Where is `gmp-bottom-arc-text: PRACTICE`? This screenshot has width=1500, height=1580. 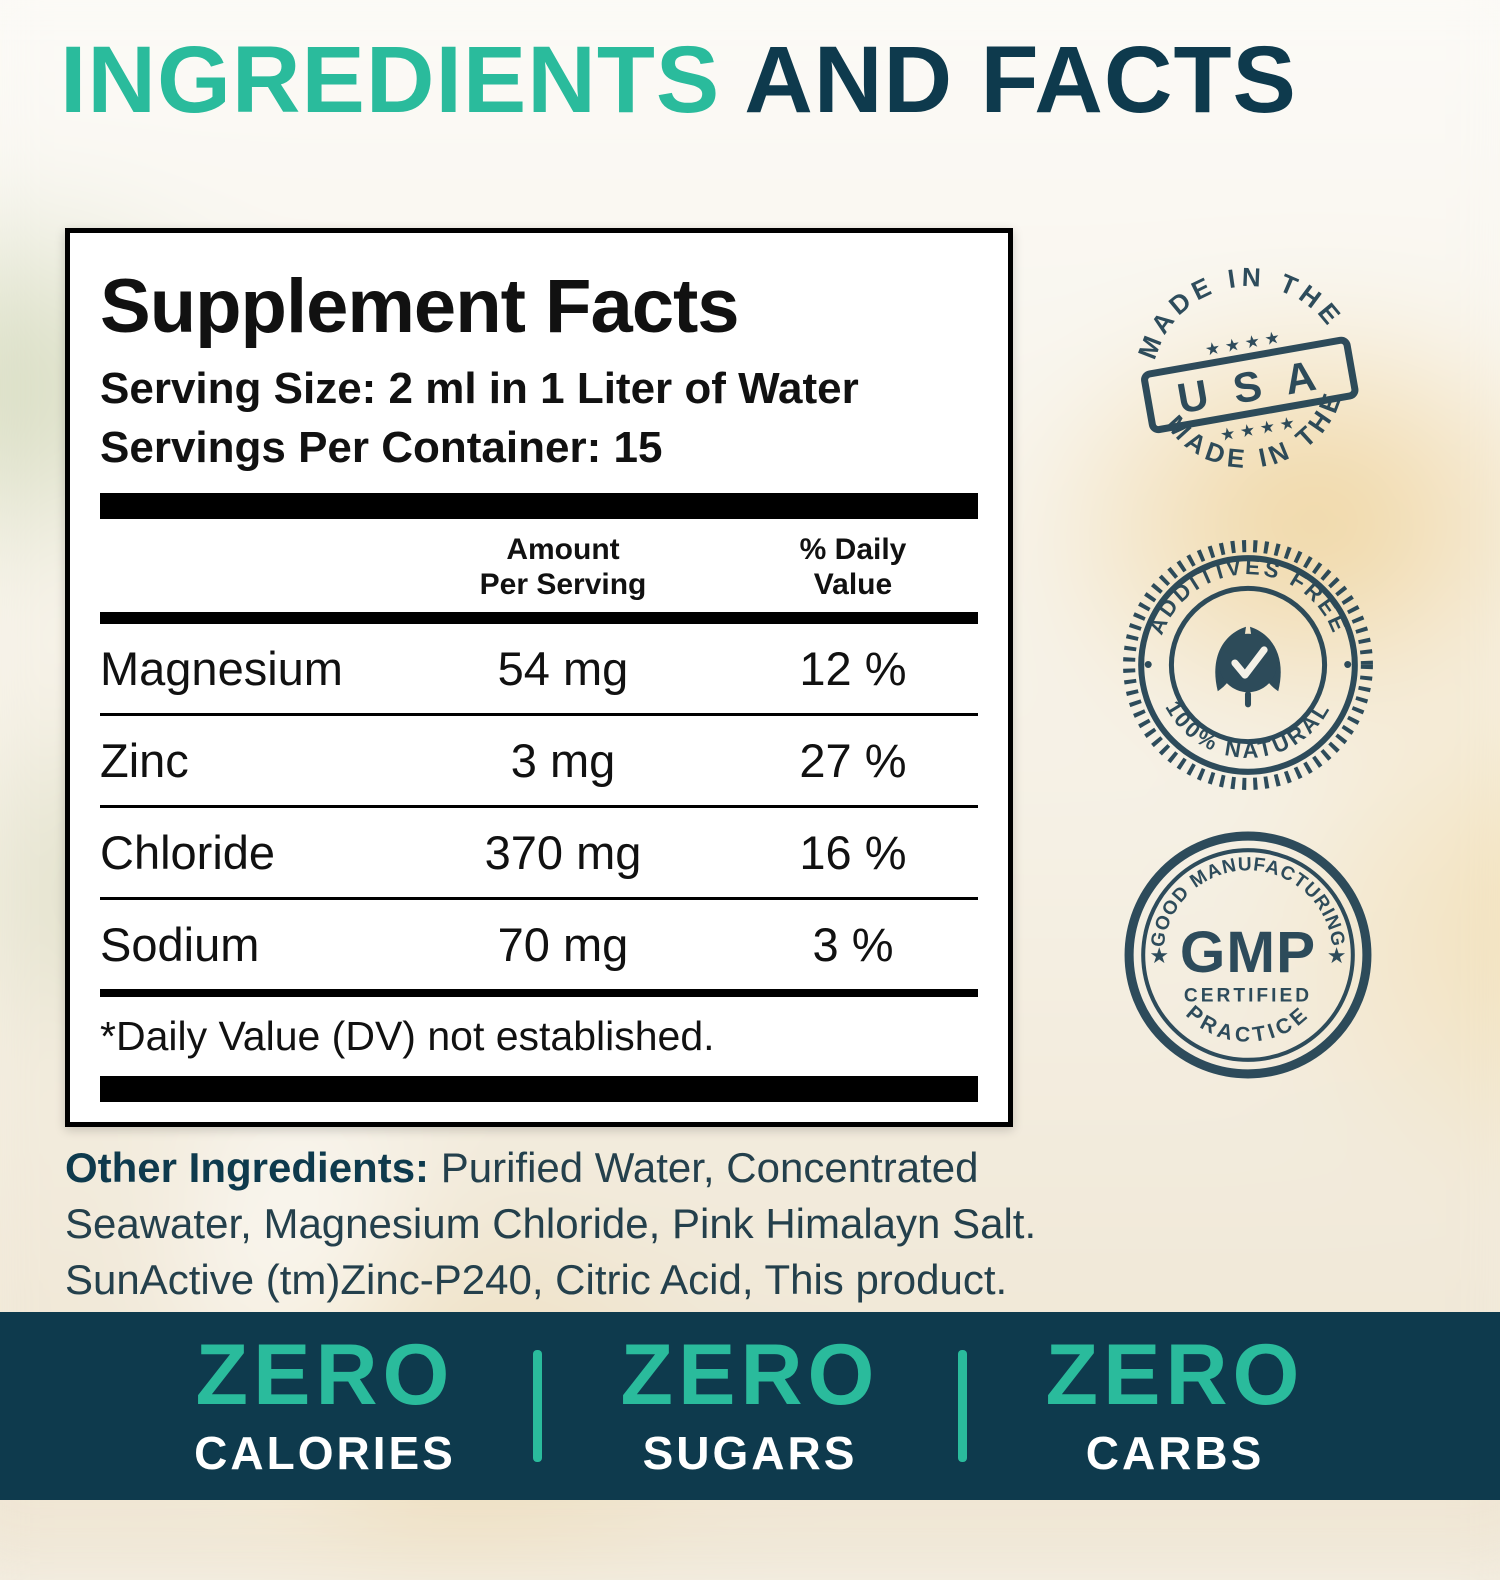
gmp-bottom-arc-text: PRACTICE is located at coordinates (1246, 1024).